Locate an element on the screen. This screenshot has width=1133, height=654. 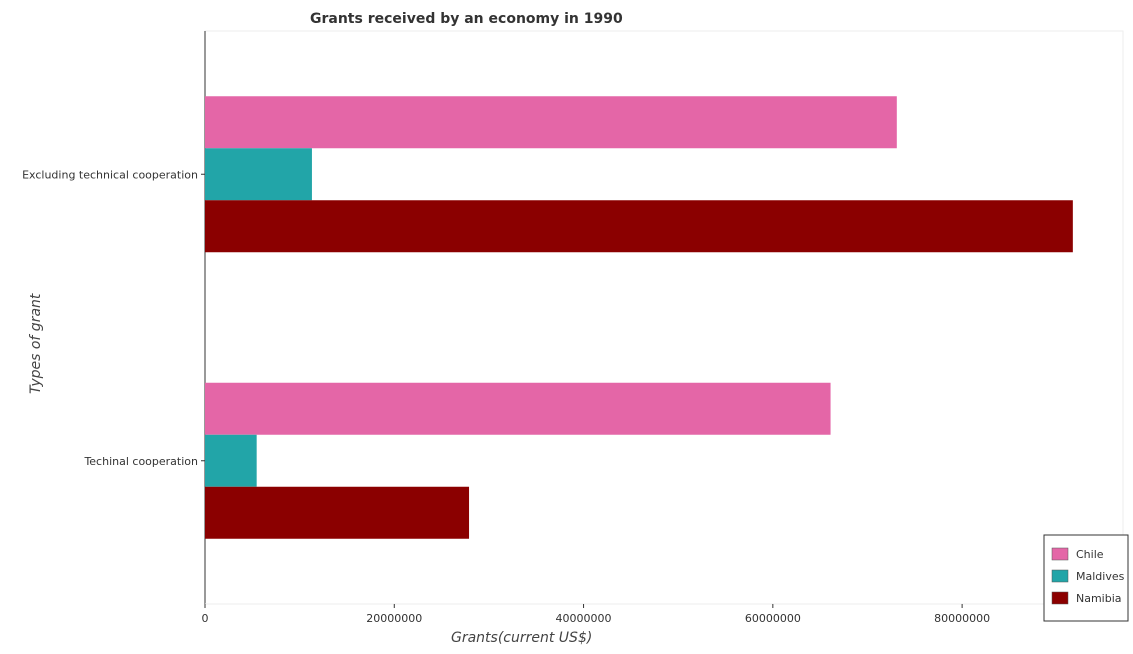
legend-items: Chile Maldives Namibia is located at coordinates (1088, 576).